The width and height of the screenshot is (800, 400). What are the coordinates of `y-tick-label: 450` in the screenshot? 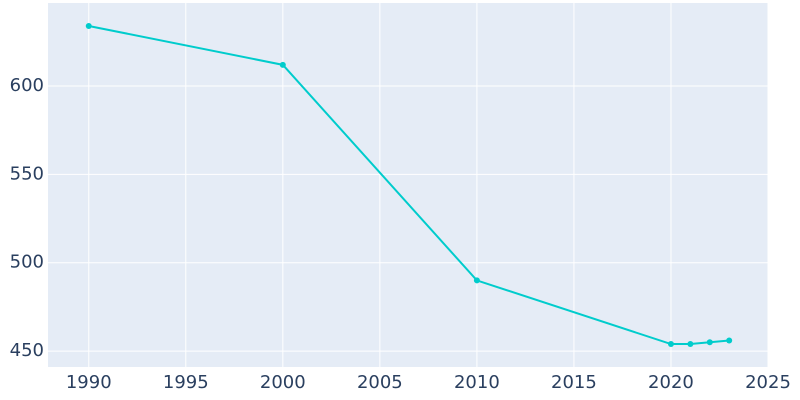 It's located at (27, 350).